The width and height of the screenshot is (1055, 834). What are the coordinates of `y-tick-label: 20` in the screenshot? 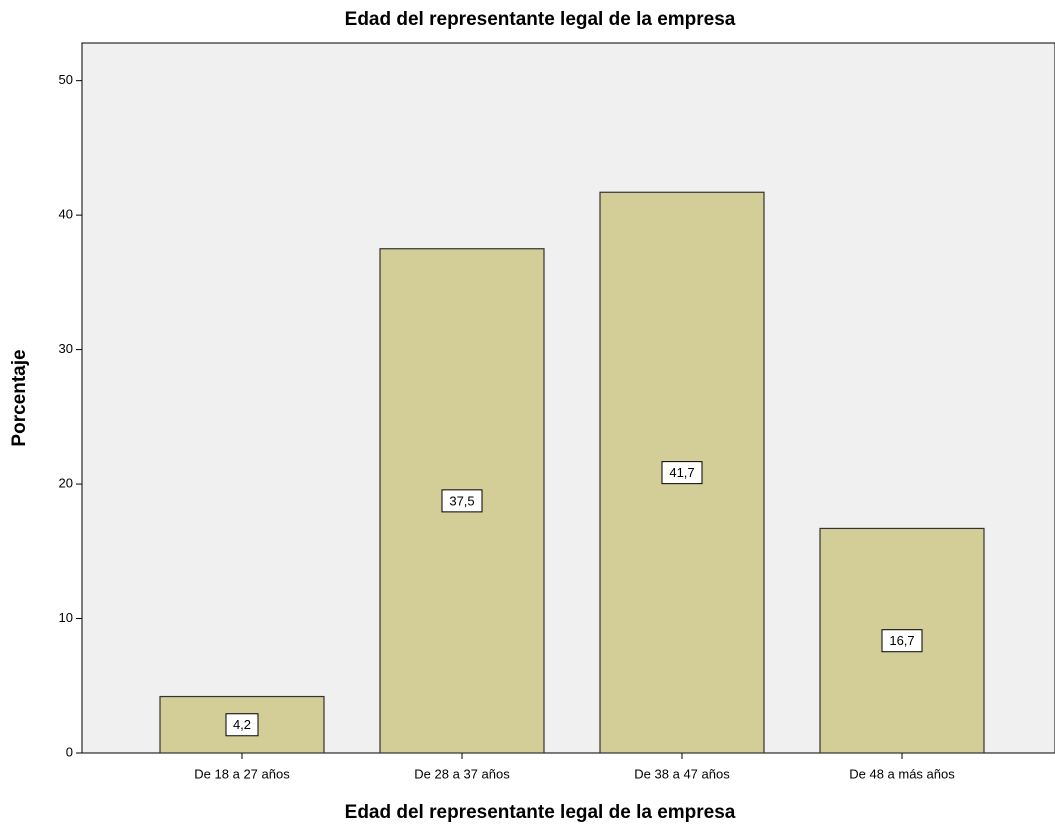 It's located at (66, 482).